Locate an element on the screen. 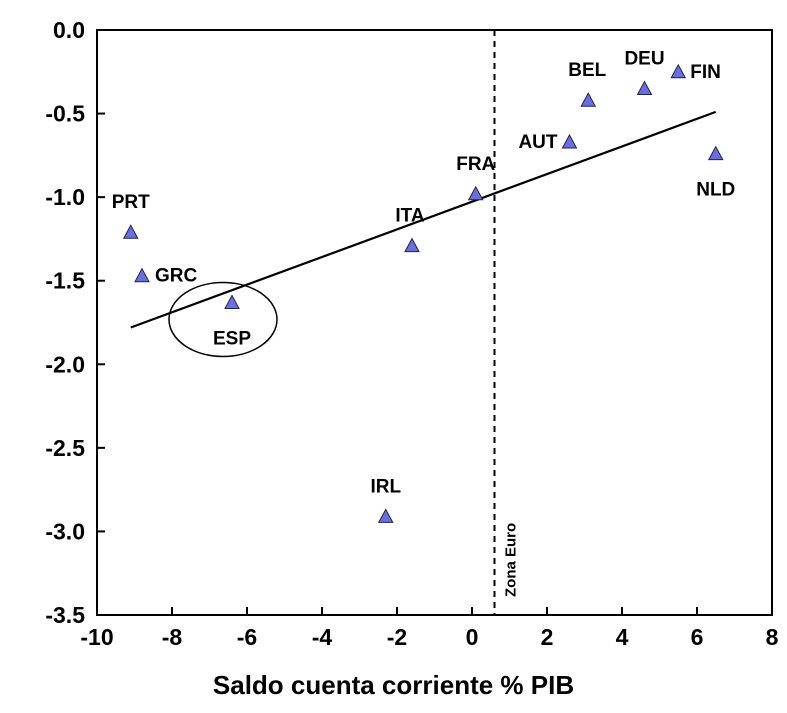  x-tick-label: 4 is located at coordinates (622, 637).